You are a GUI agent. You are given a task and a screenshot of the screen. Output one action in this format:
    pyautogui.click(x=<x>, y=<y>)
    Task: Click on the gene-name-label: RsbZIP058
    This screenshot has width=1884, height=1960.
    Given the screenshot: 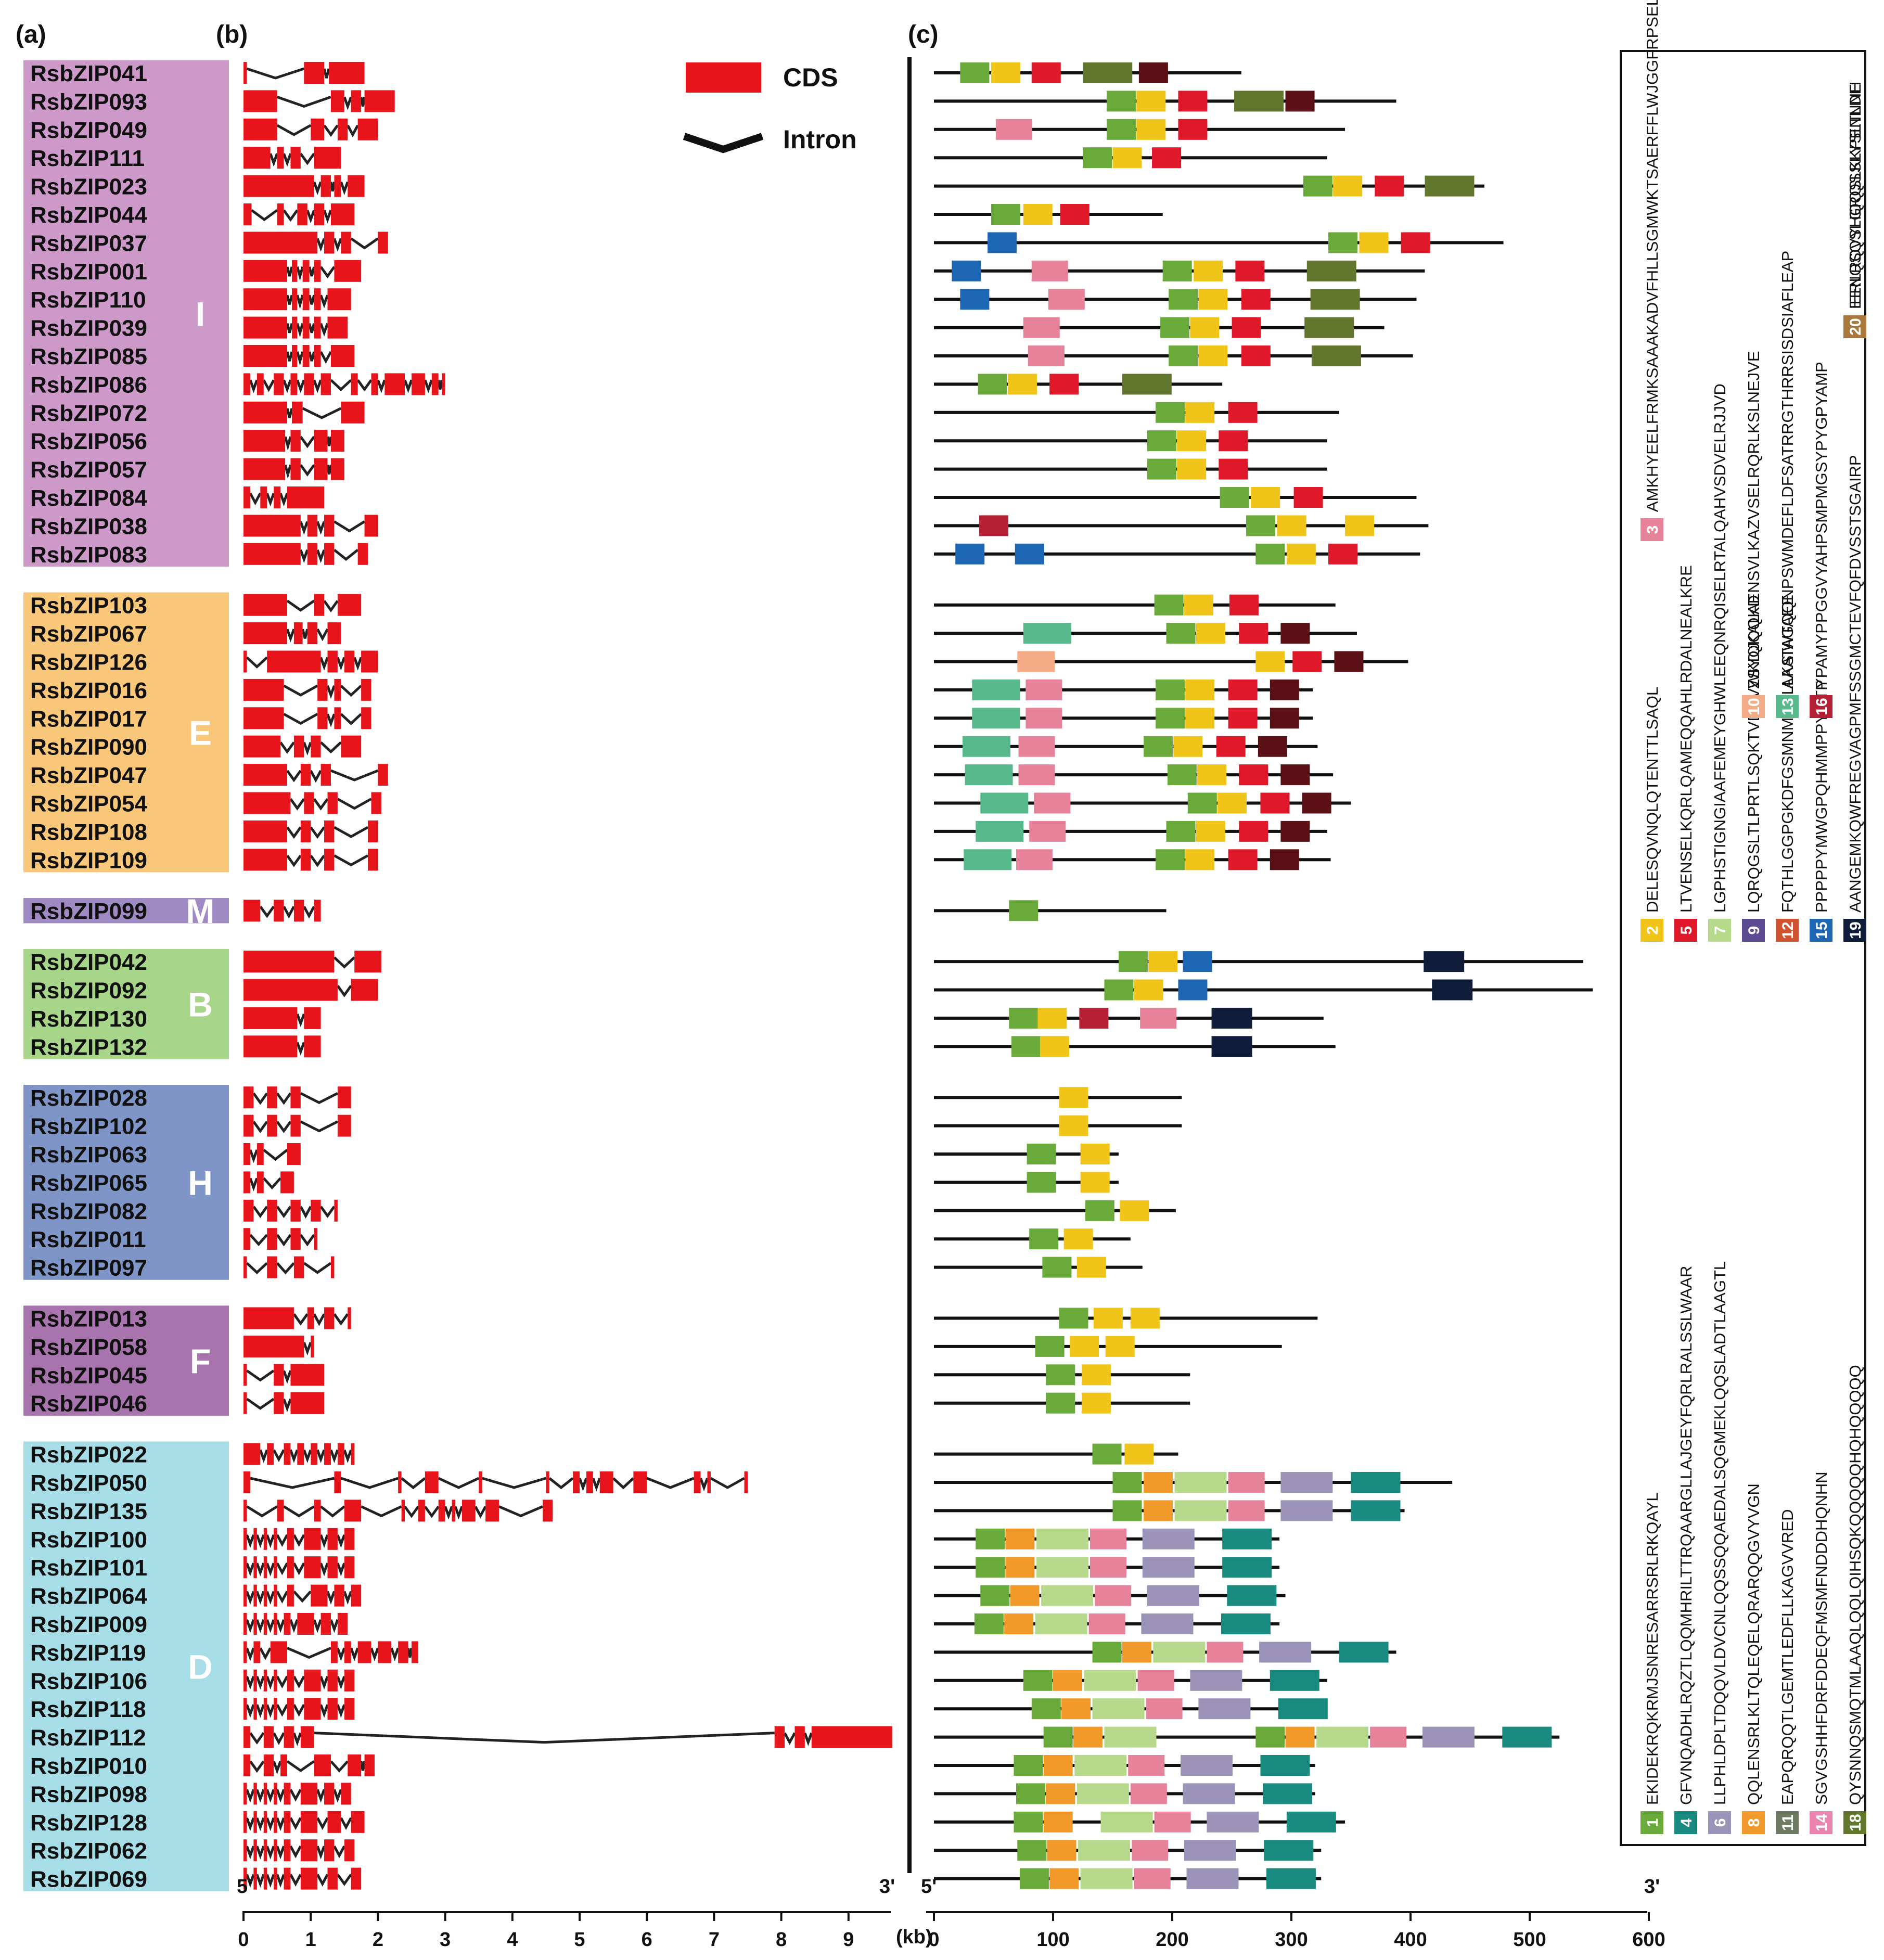 What is the action you would take?
    pyautogui.click(x=88, y=1347)
    